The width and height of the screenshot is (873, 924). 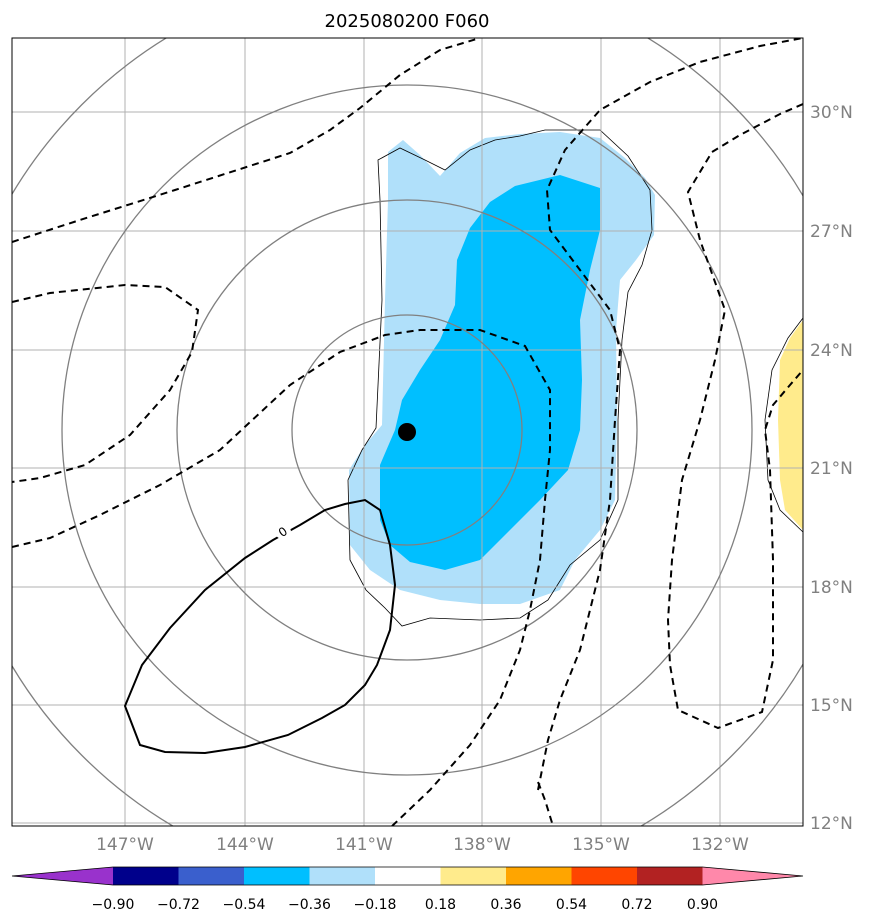 I want to click on colorbar-tick-label: 0.18, so click(x=440, y=905).